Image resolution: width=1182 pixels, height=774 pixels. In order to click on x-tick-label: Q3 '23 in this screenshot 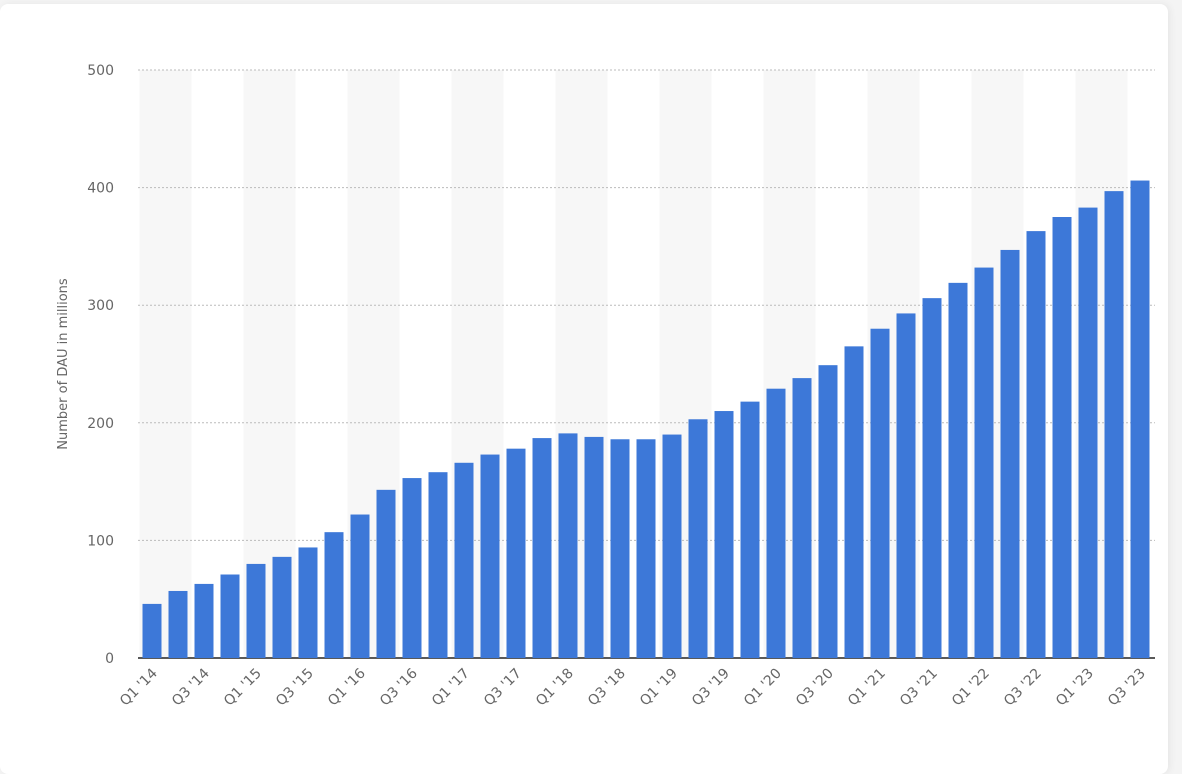, I will do `click(1127, 688)`.